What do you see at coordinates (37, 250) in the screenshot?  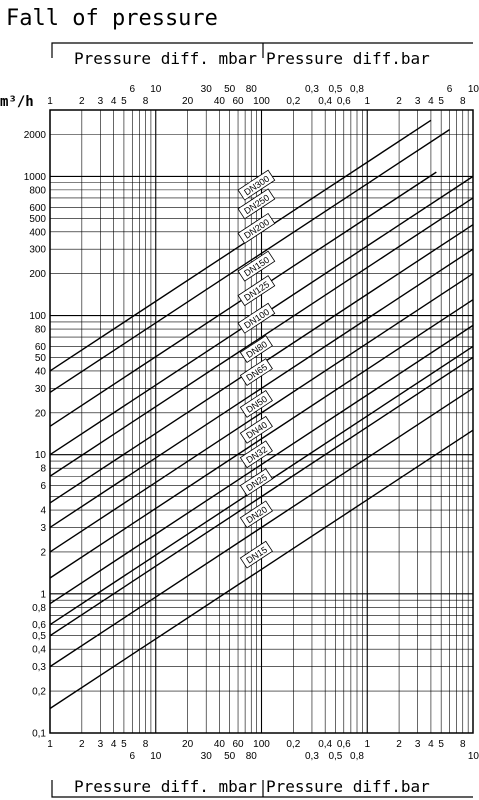 I see `y-tick-label: 300` at bounding box center [37, 250].